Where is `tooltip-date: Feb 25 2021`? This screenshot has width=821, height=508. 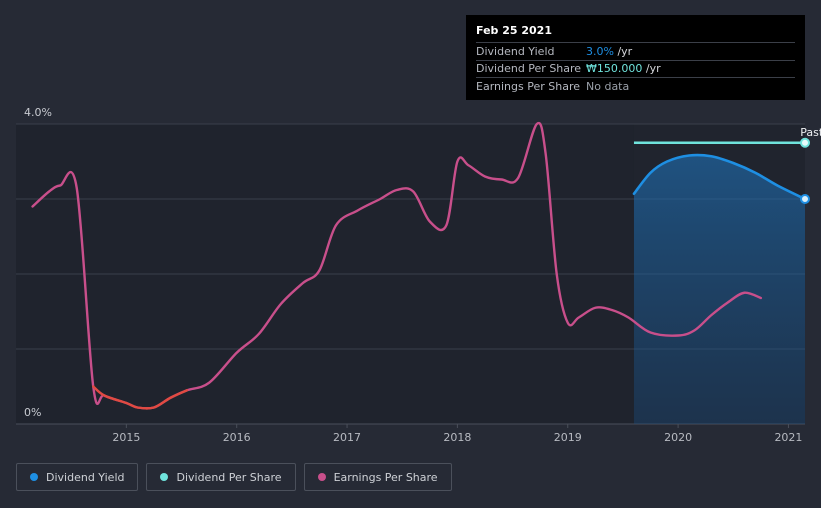 tooltip-date: Feb 25 2021 is located at coordinates (514, 30).